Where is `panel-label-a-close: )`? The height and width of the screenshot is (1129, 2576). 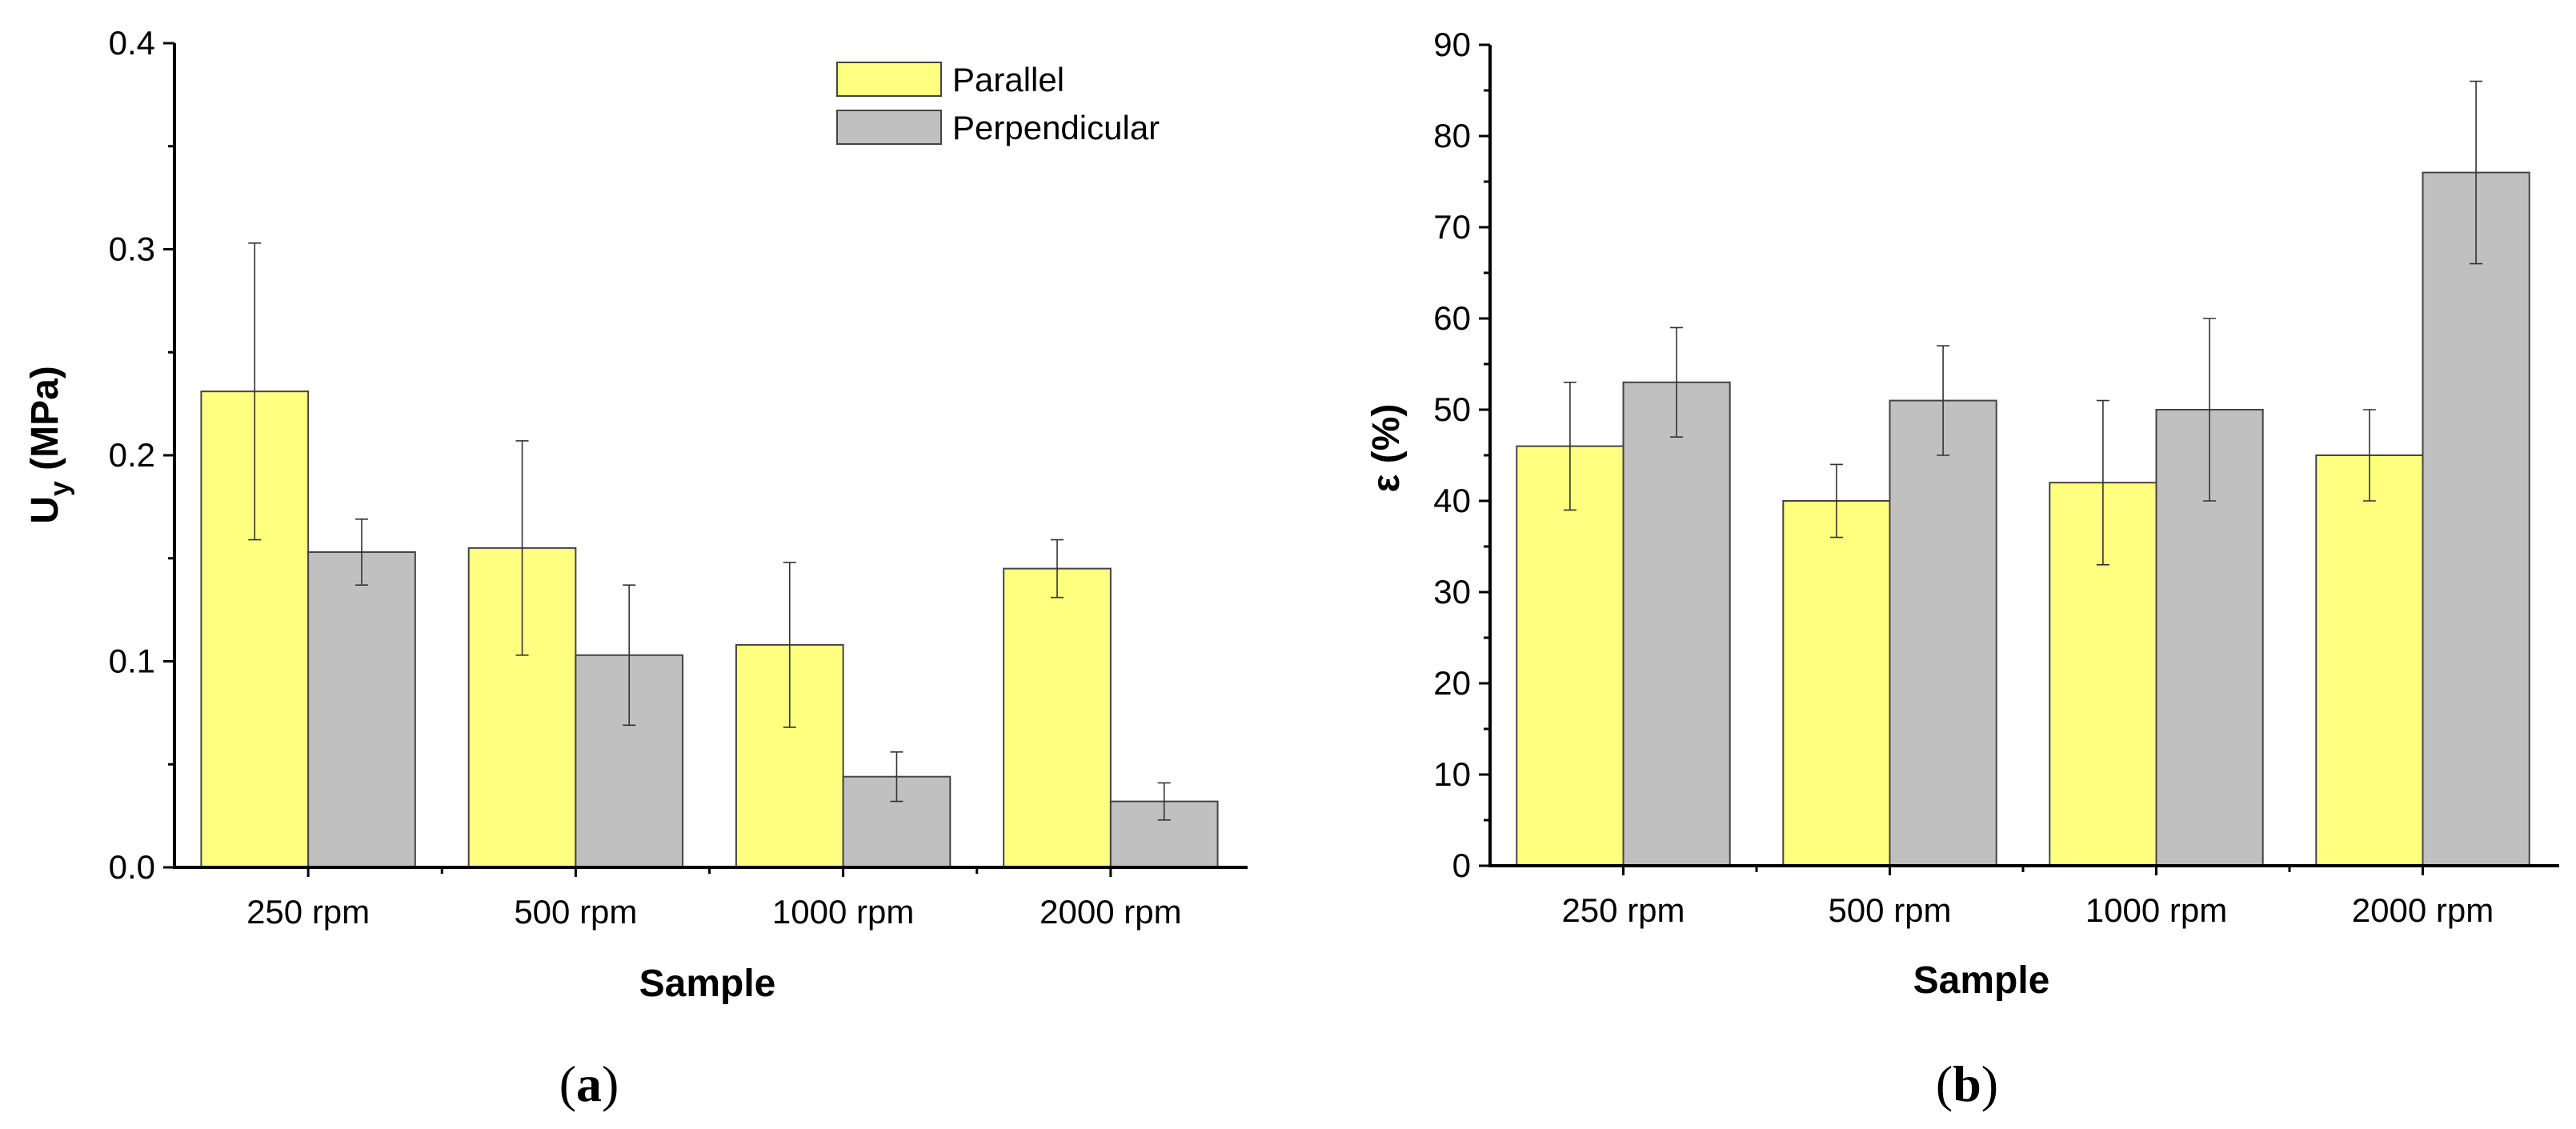
panel-label-a-close: ) is located at coordinates (610, 1083).